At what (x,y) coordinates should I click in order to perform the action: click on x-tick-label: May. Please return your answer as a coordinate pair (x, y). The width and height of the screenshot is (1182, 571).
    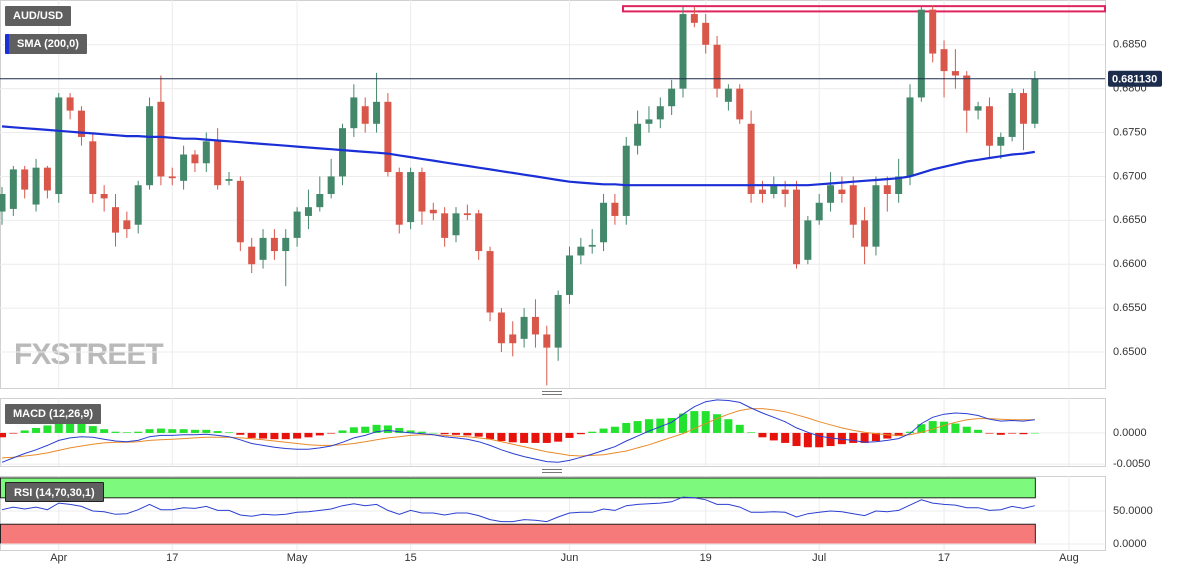
    Looking at the image, I should click on (297, 558).